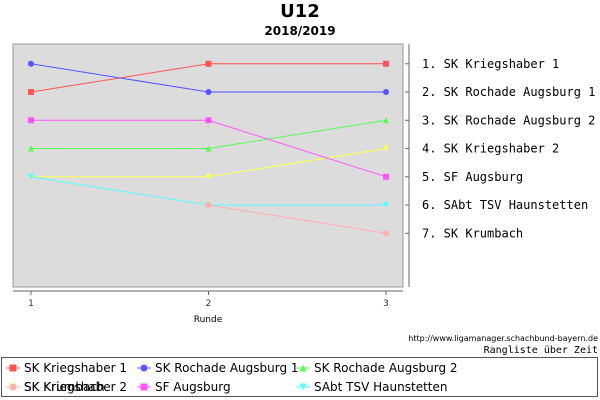 This screenshot has width=600, height=400. I want to click on x-tick-label-1: 1, so click(31, 304).